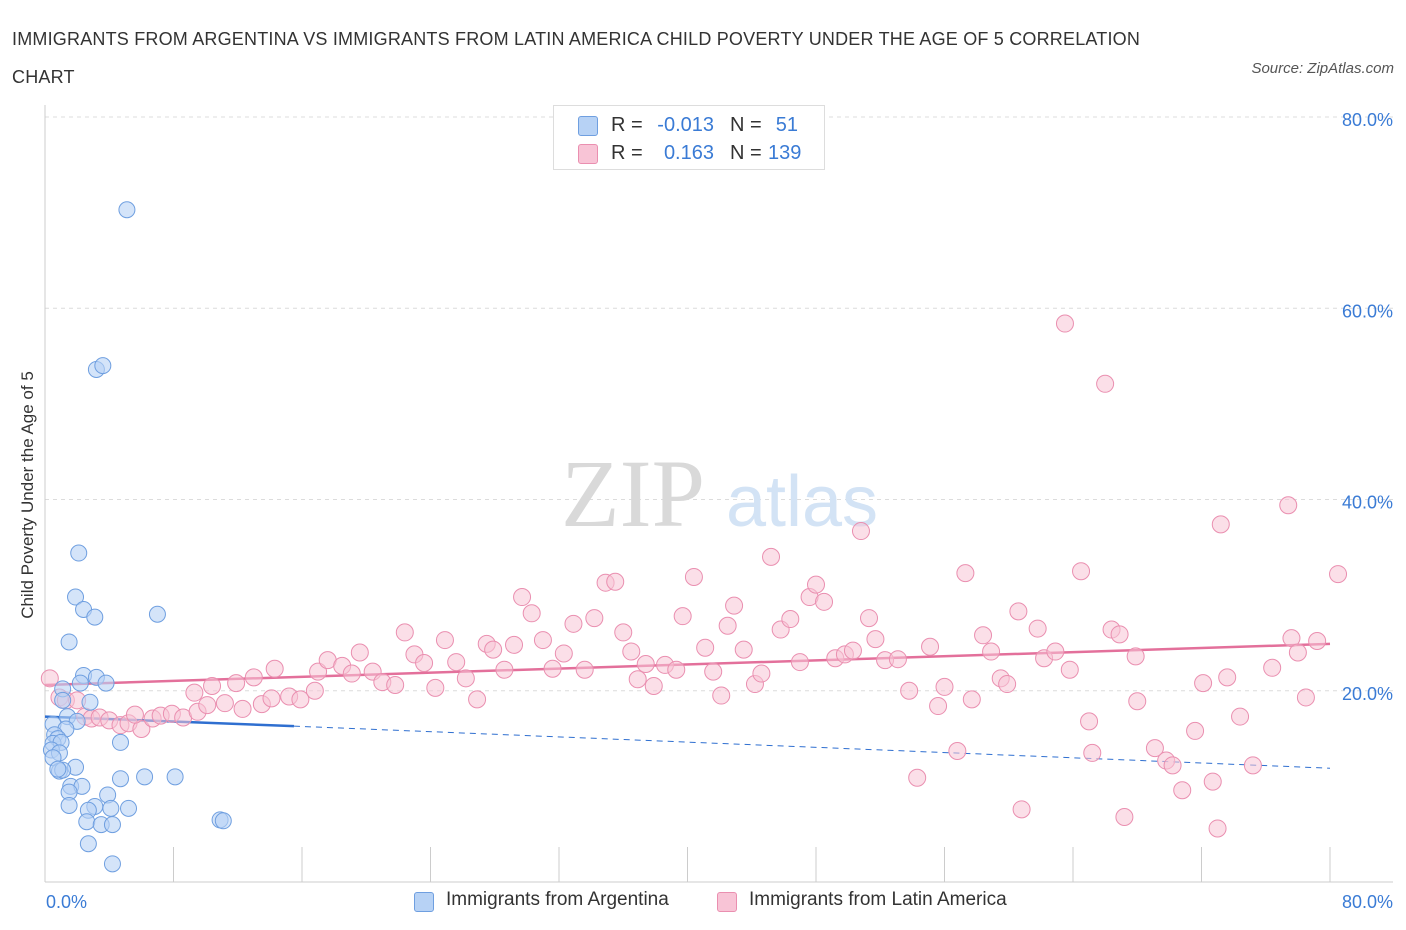 Image resolution: width=1406 pixels, height=930 pixels. Describe the element at coordinates (1322, 68) in the screenshot. I see `source-label: Source: ZipAtlas.com` at that location.